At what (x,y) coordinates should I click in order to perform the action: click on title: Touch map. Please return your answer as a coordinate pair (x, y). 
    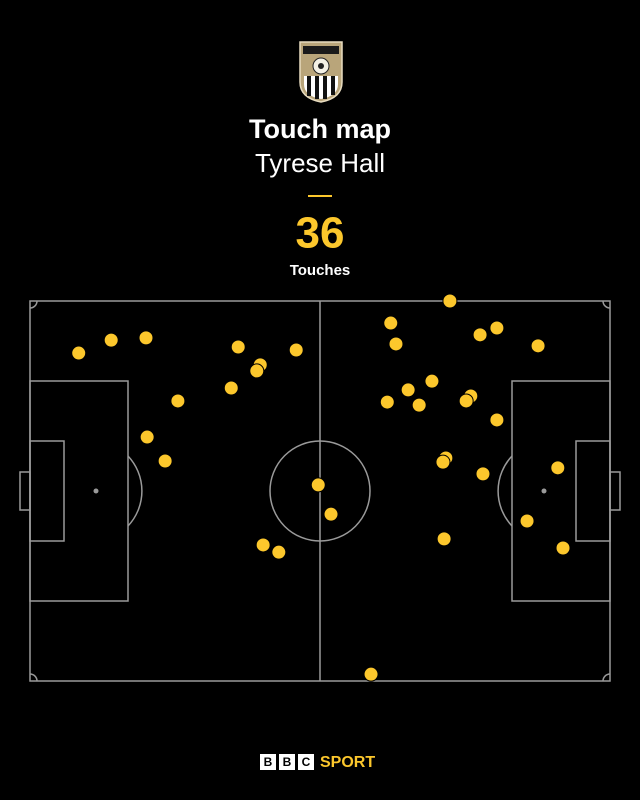
    Looking at the image, I should click on (320, 129).